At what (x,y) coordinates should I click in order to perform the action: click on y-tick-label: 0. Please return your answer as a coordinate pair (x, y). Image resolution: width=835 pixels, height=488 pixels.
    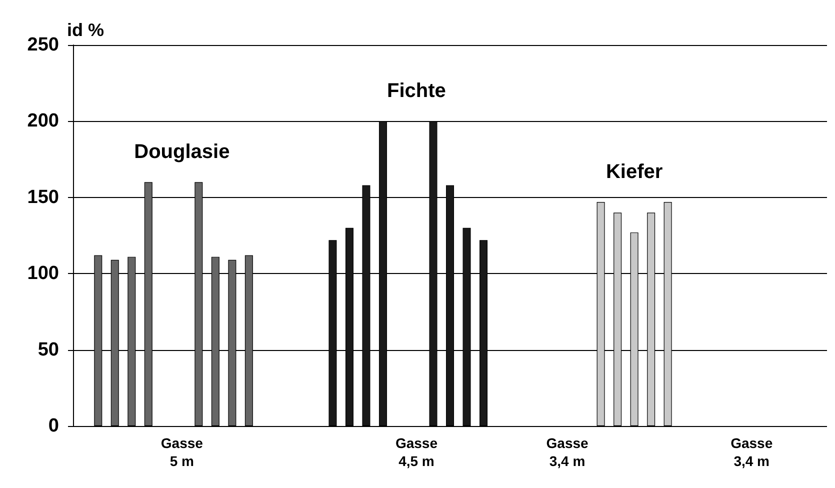
    Looking at the image, I should click on (53, 426).